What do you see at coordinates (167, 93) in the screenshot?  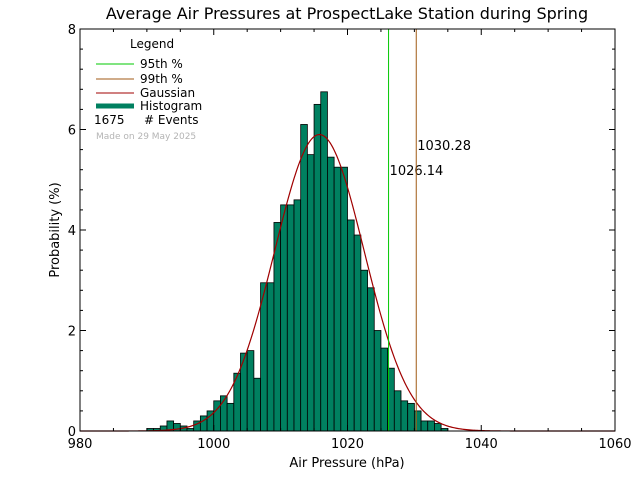 I see `legend-label-gaussian: Gaussian` at bounding box center [167, 93].